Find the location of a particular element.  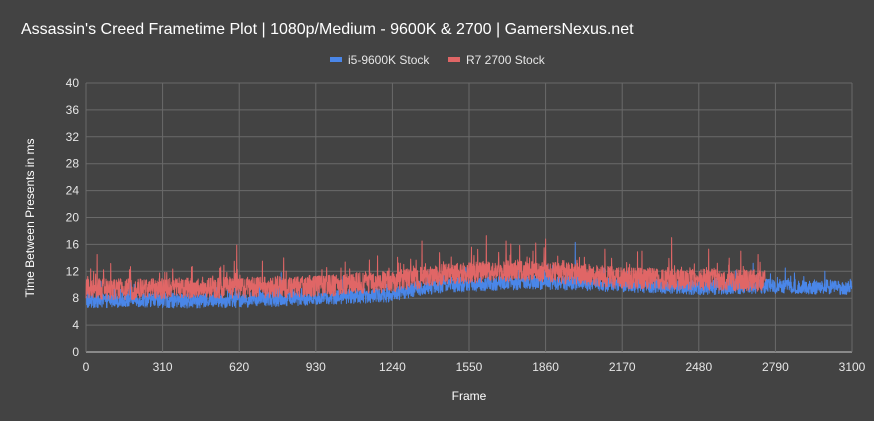

x-axis-ticks: 0 310 620 930 1240 1550 1860 2170 2480 2790 3100 is located at coordinates (474, 367).